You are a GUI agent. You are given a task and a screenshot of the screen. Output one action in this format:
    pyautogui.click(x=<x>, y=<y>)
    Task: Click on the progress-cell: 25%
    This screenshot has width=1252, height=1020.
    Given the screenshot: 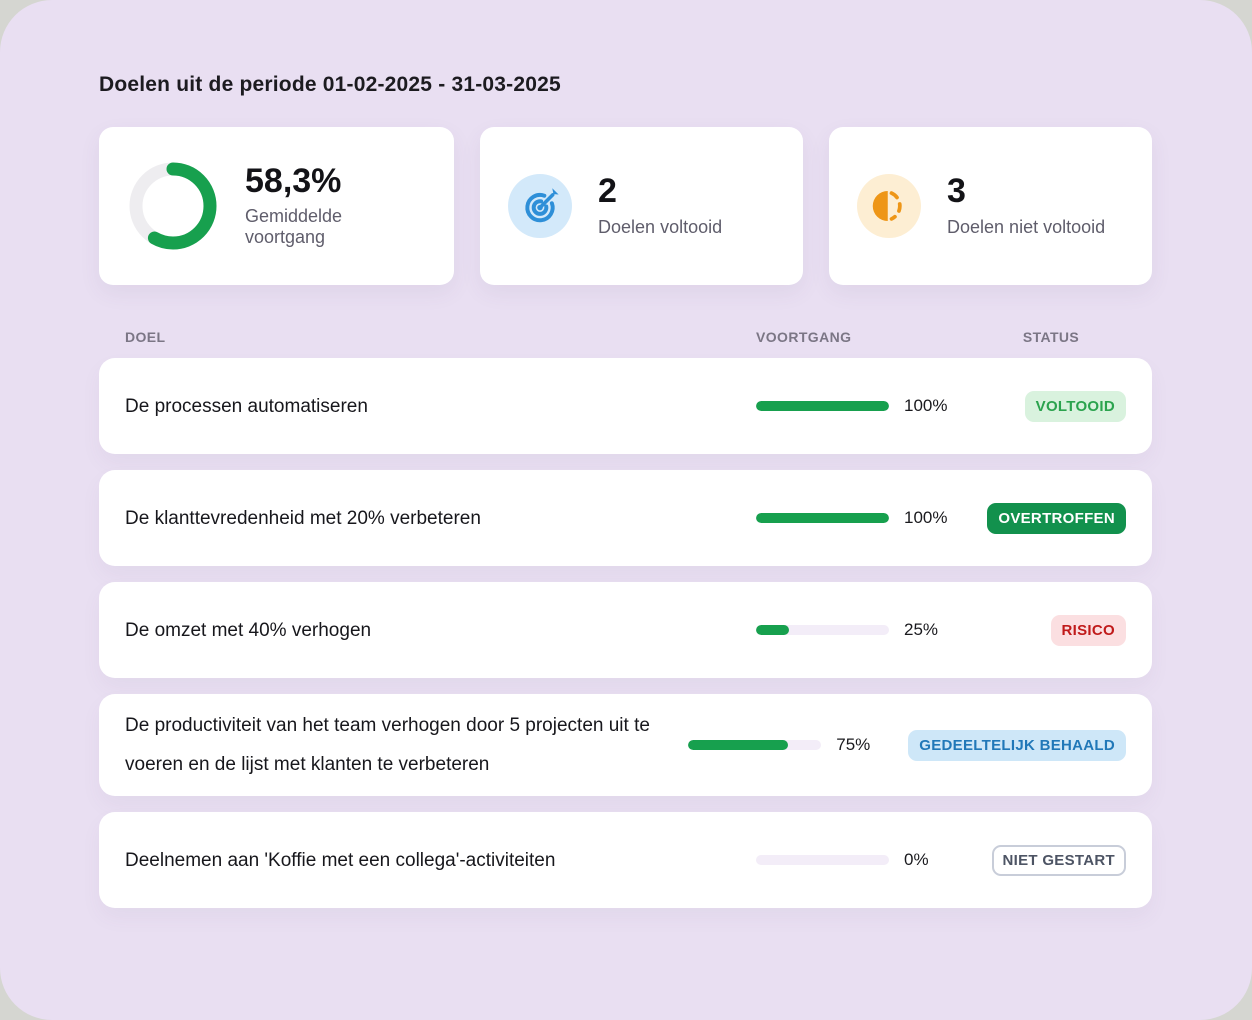 What is the action you would take?
    pyautogui.click(x=855, y=630)
    